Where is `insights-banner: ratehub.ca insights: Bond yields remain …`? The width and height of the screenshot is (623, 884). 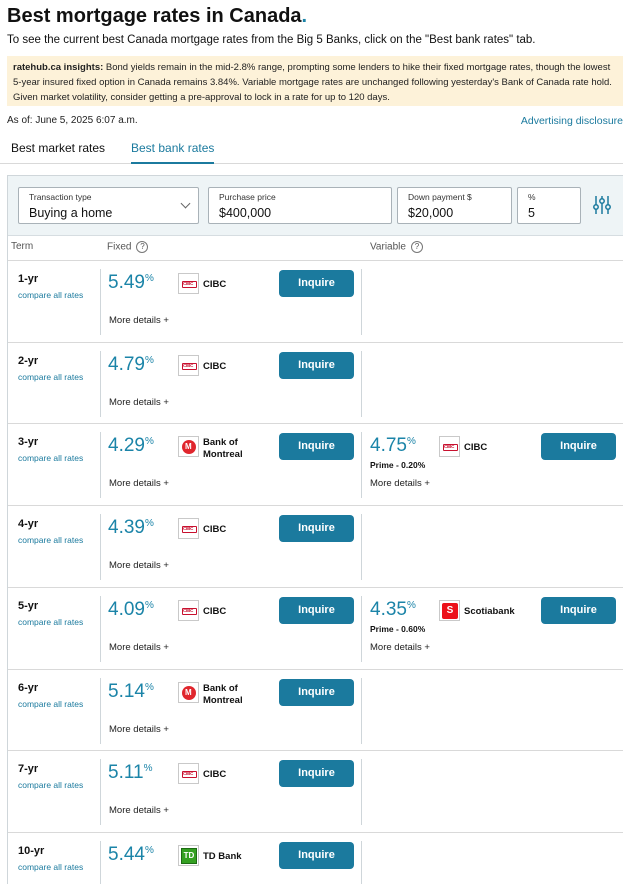 insights-banner: ratehub.ca insights: Bond yields remain … is located at coordinates (315, 81).